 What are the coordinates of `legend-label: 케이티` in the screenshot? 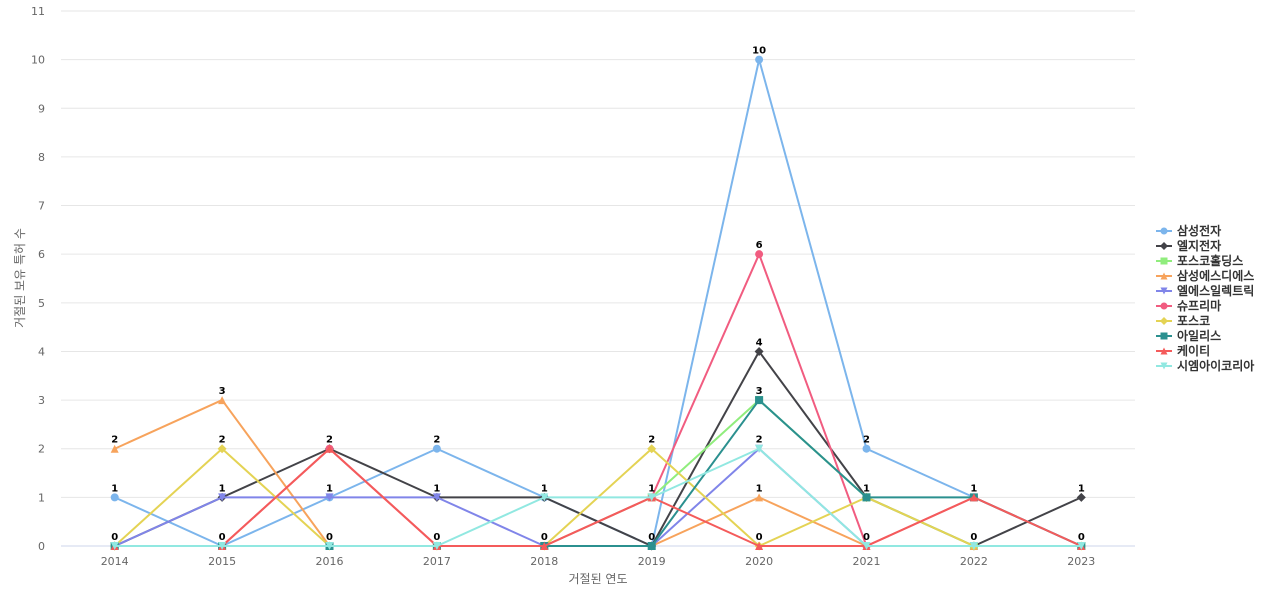 It's located at (1193, 350).